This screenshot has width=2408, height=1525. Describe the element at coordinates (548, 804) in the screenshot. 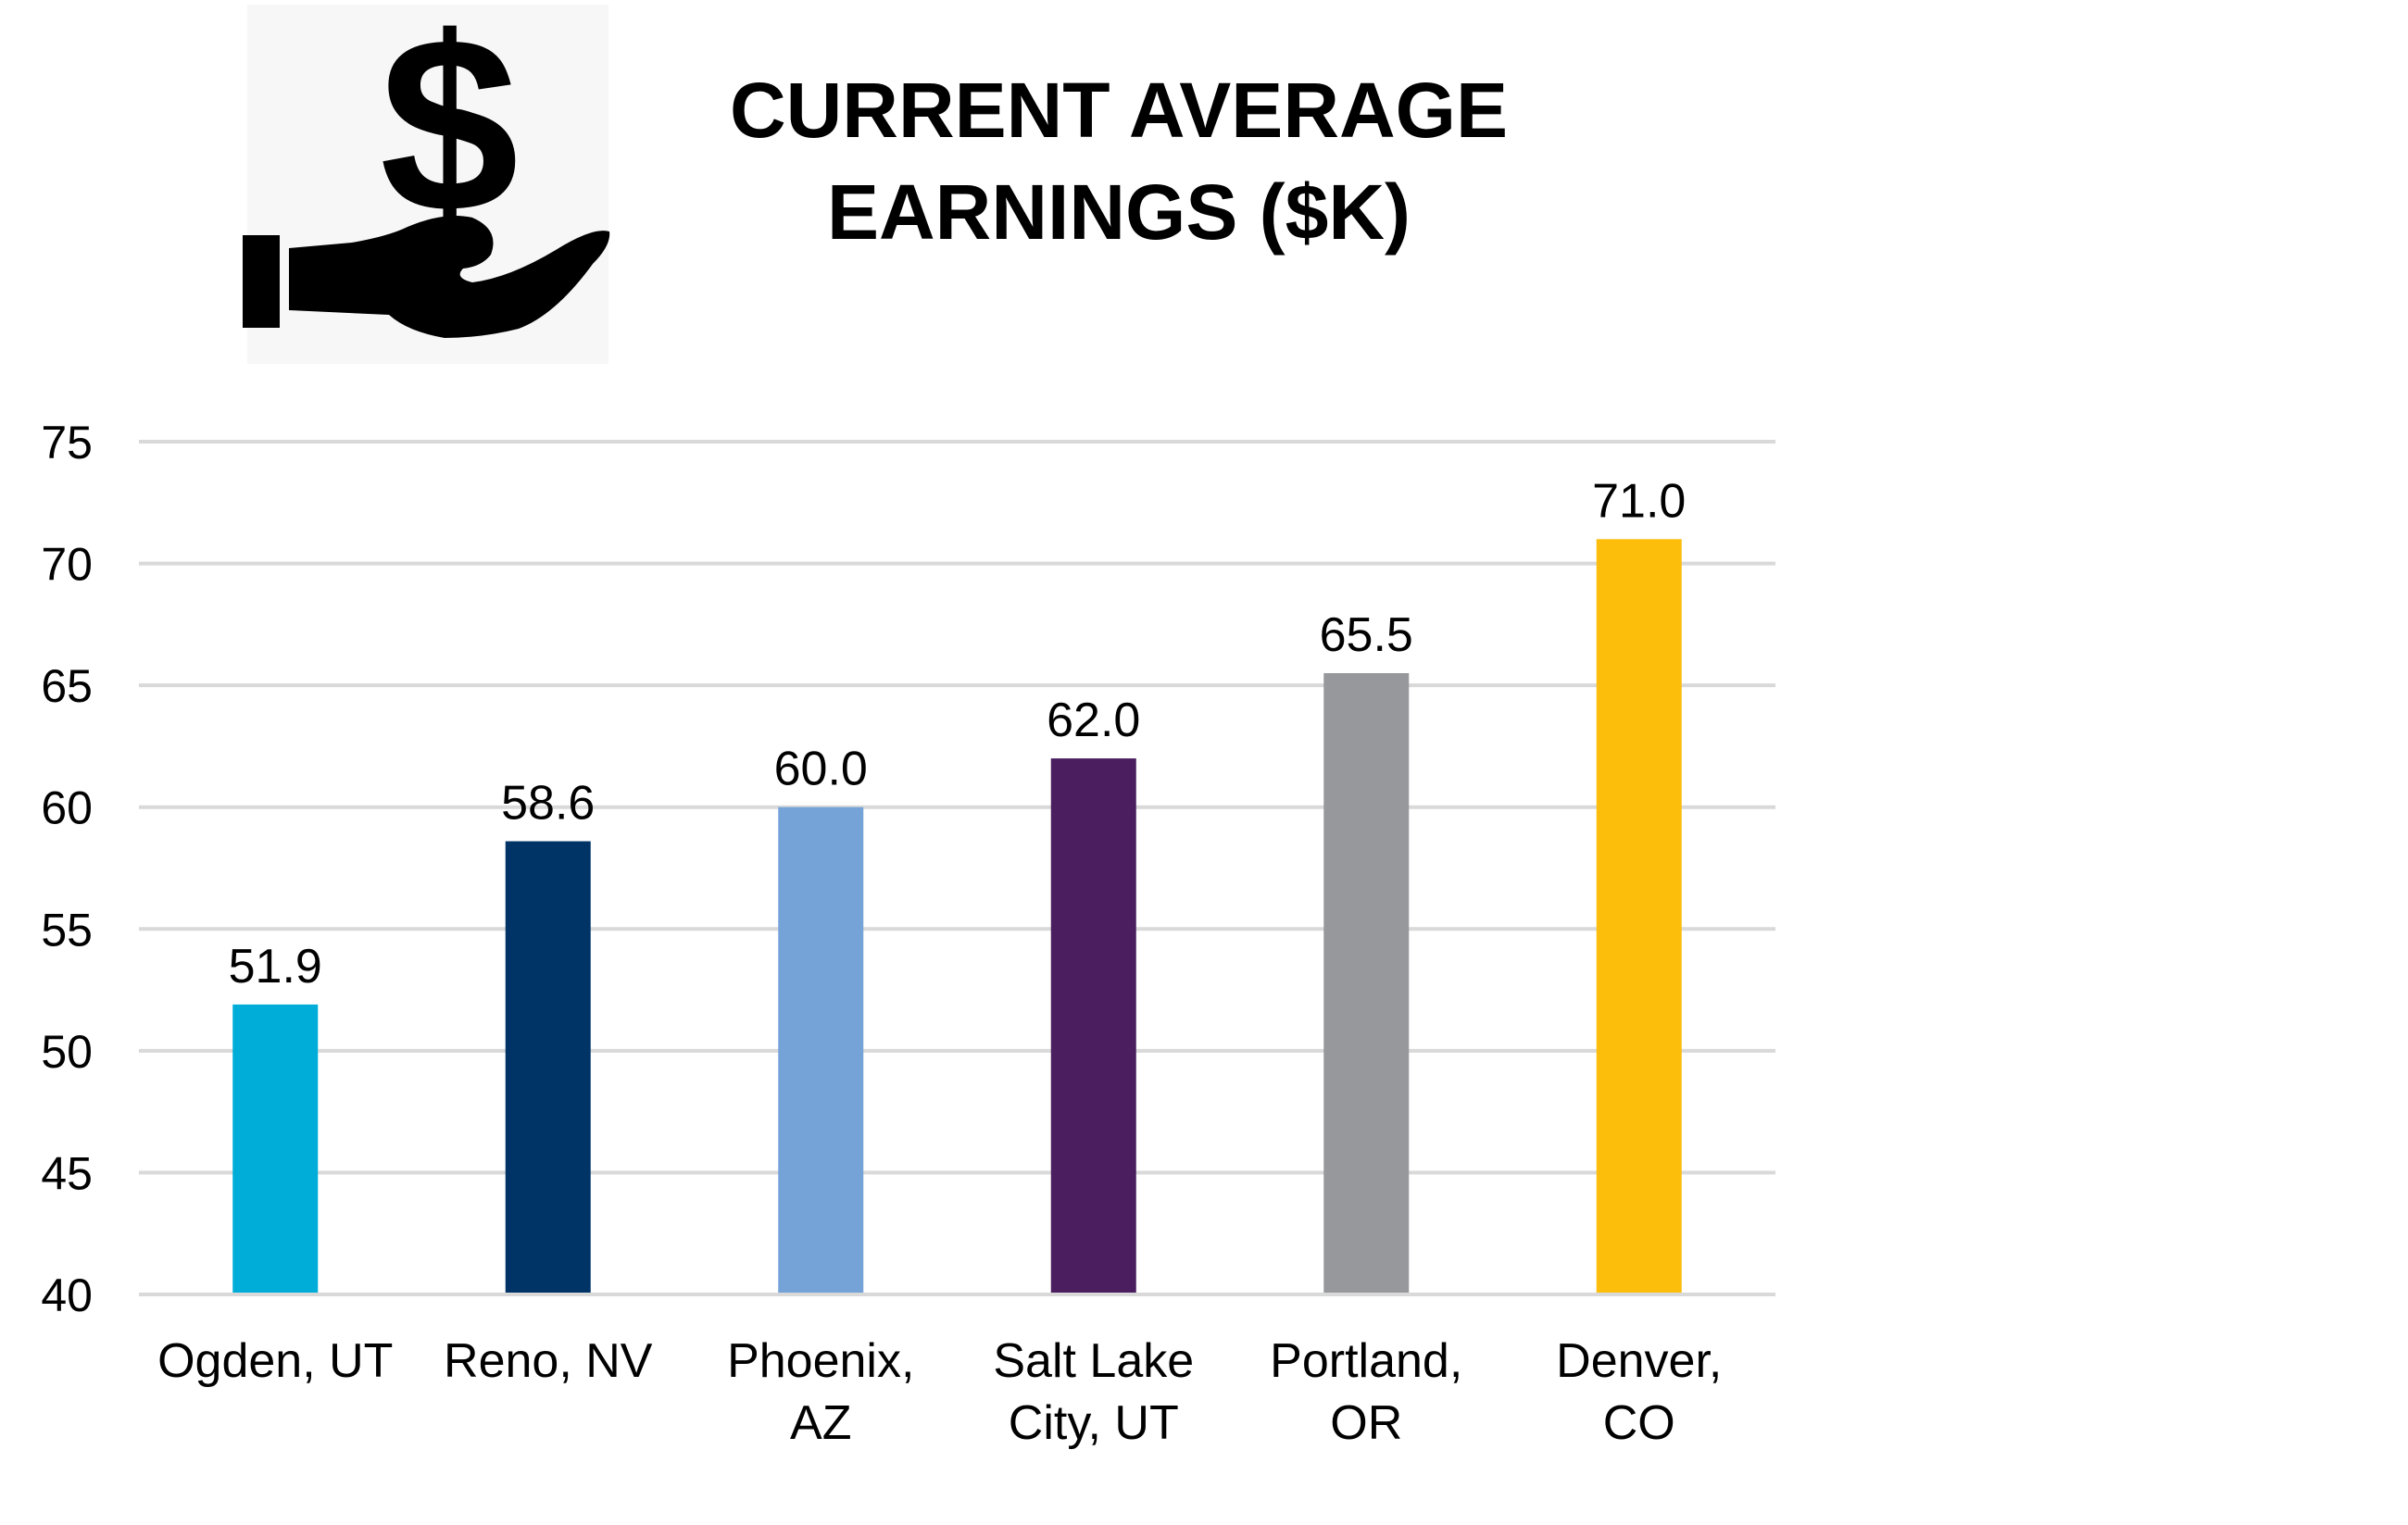

I see `data-label: 58.6` at that location.